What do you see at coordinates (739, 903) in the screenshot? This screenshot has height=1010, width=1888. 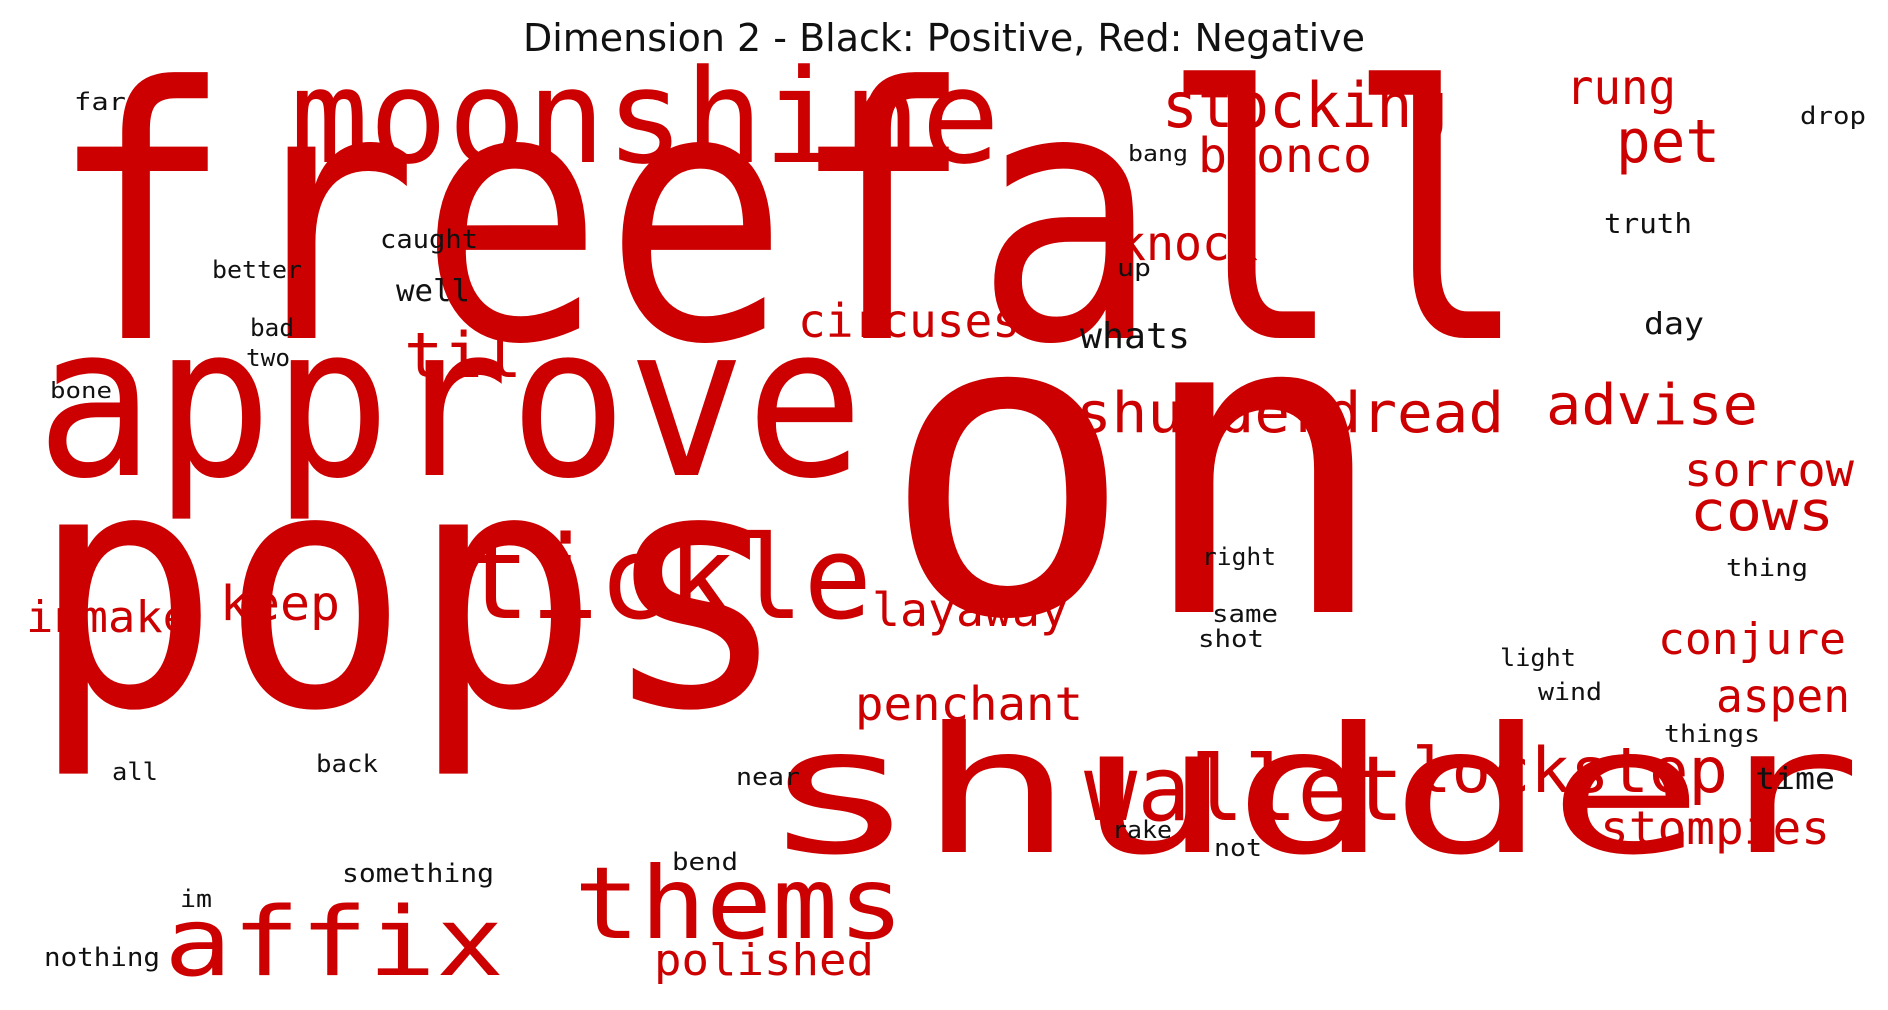 I see `word-thems: thems` at bounding box center [739, 903].